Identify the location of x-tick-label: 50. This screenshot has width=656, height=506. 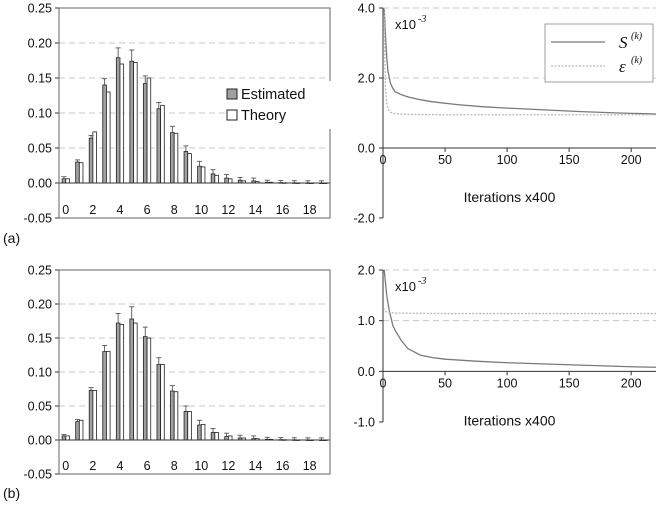
(445, 383).